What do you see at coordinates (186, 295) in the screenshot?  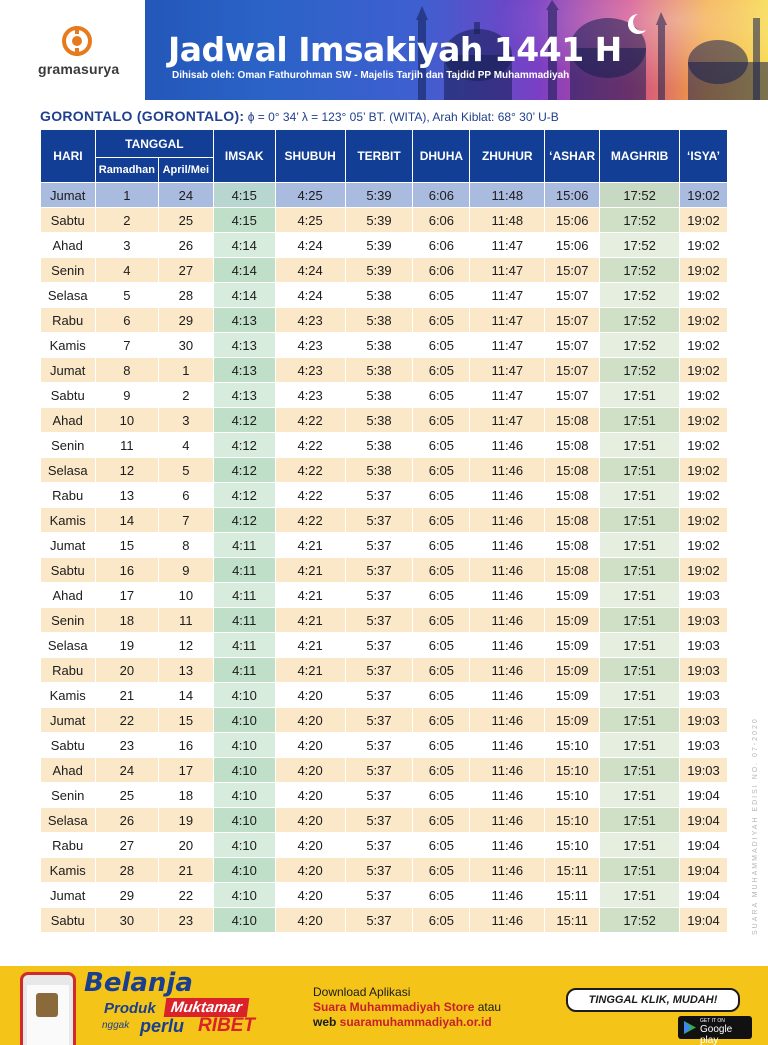 I see `cell-aprilmei: 28` at bounding box center [186, 295].